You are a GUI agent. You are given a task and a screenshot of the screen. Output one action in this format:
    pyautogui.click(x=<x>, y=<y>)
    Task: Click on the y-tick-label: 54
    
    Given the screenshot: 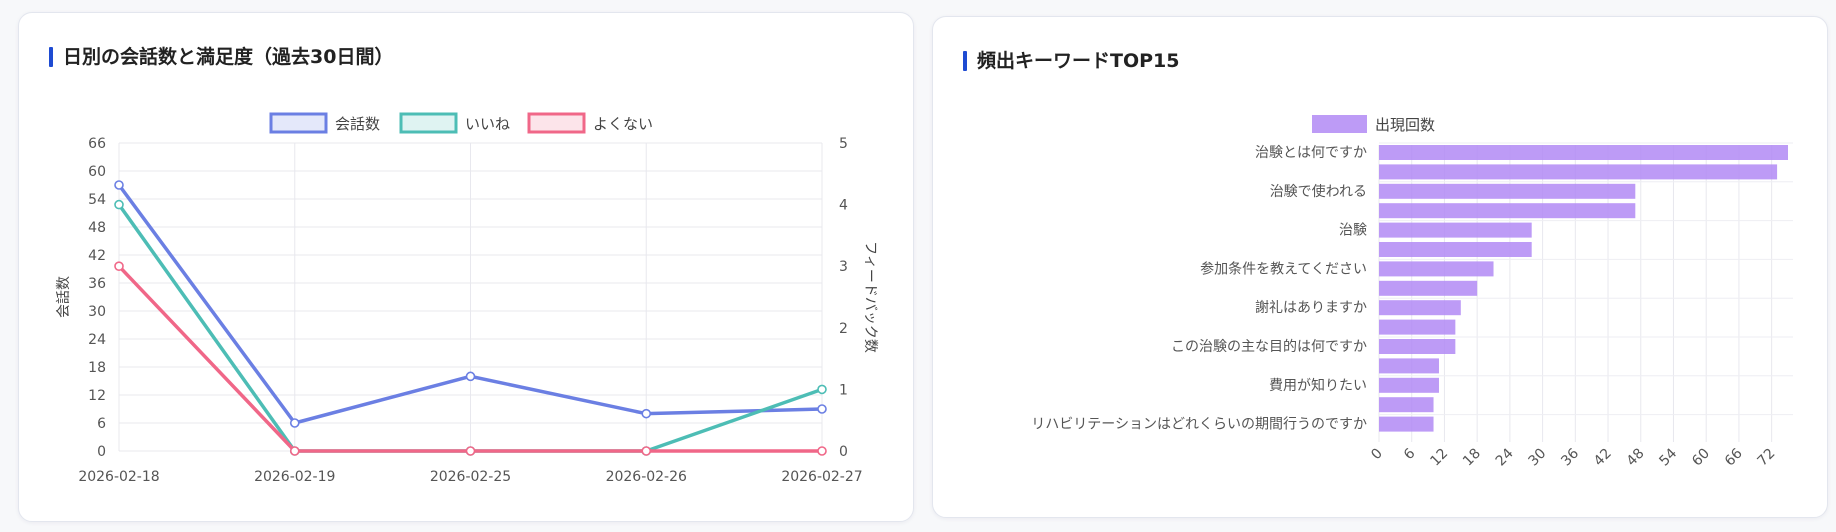 What is the action you would take?
    pyautogui.click(x=97, y=200)
    